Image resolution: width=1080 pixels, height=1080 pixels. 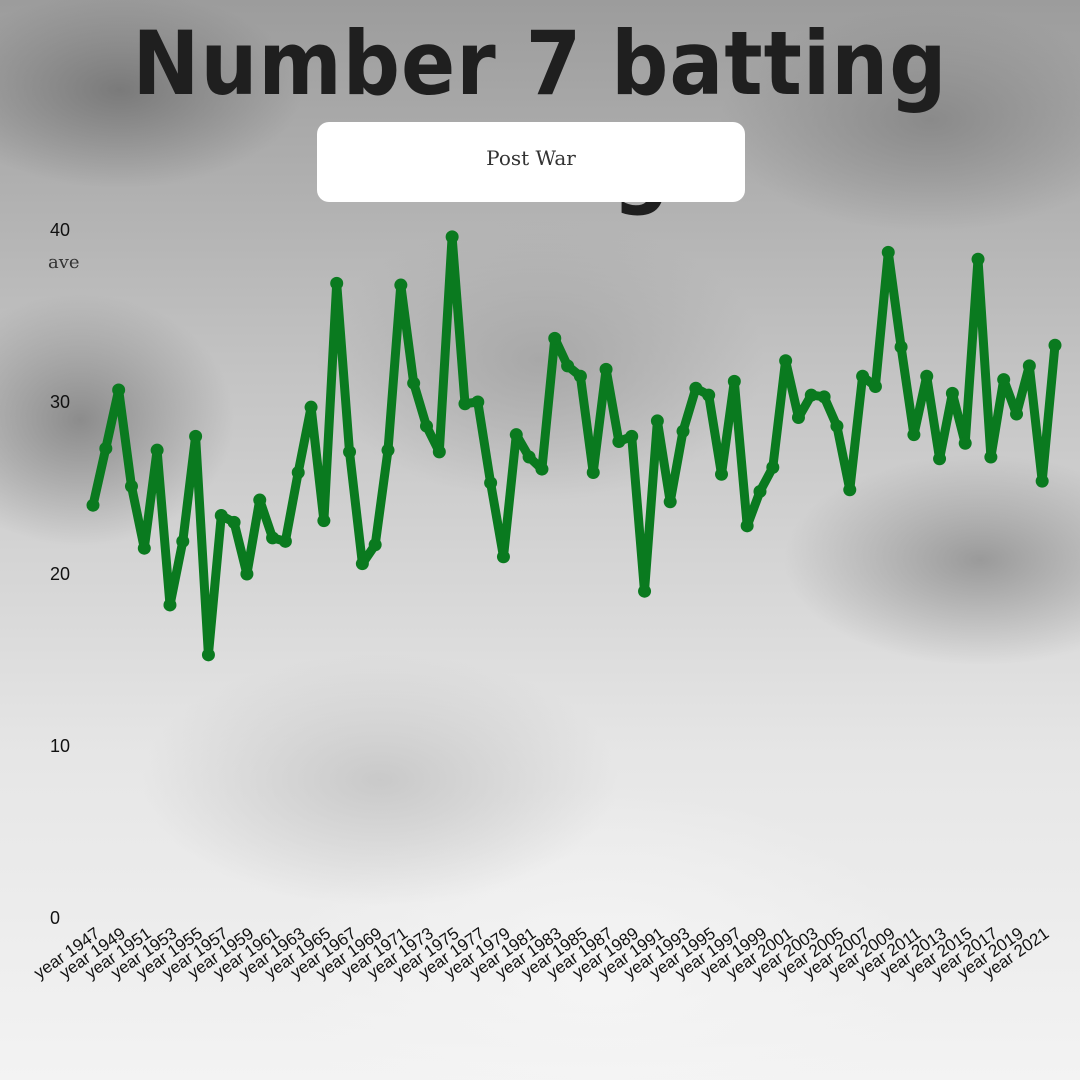 What do you see at coordinates (60, 230) in the screenshot?
I see `y-tick-label: 40` at bounding box center [60, 230].